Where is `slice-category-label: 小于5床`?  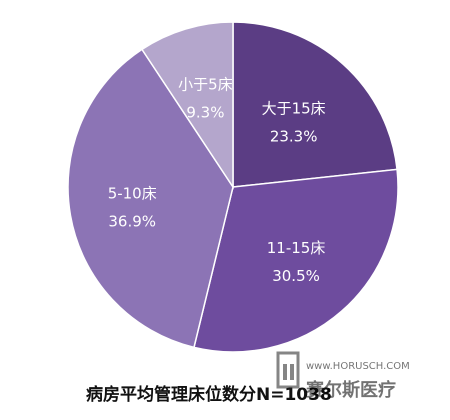
slice-category-label: 小于5床 is located at coordinates (205, 84).